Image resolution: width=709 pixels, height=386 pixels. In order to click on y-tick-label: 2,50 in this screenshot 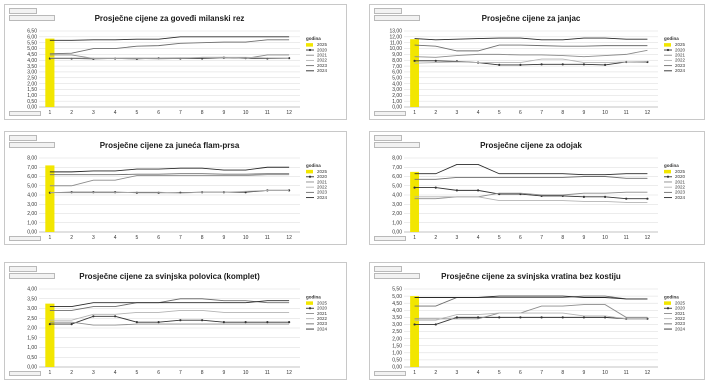, I will do `click(32, 78)`.